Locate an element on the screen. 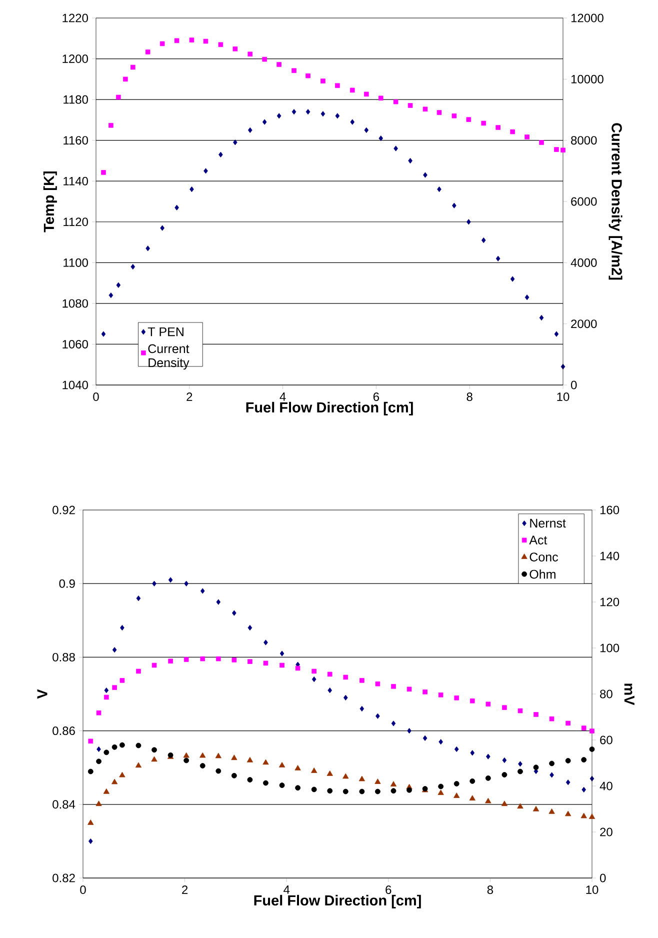 This screenshot has height=938, width=658. y-tick-label: 1080 is located at coordinates (75, 303).